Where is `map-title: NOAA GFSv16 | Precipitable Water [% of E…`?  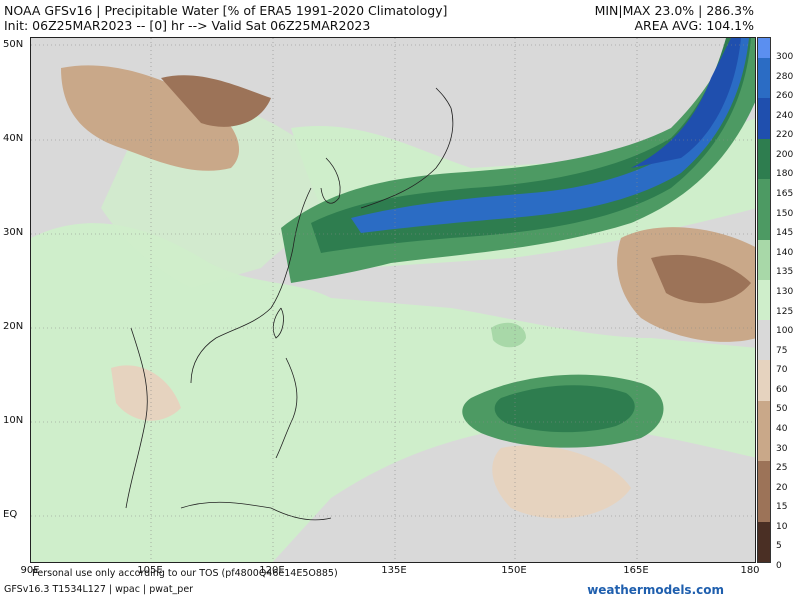
map-title: NOAA GFSv16 | Precipitable Water [% of E… is located at coordinates (226, 10).